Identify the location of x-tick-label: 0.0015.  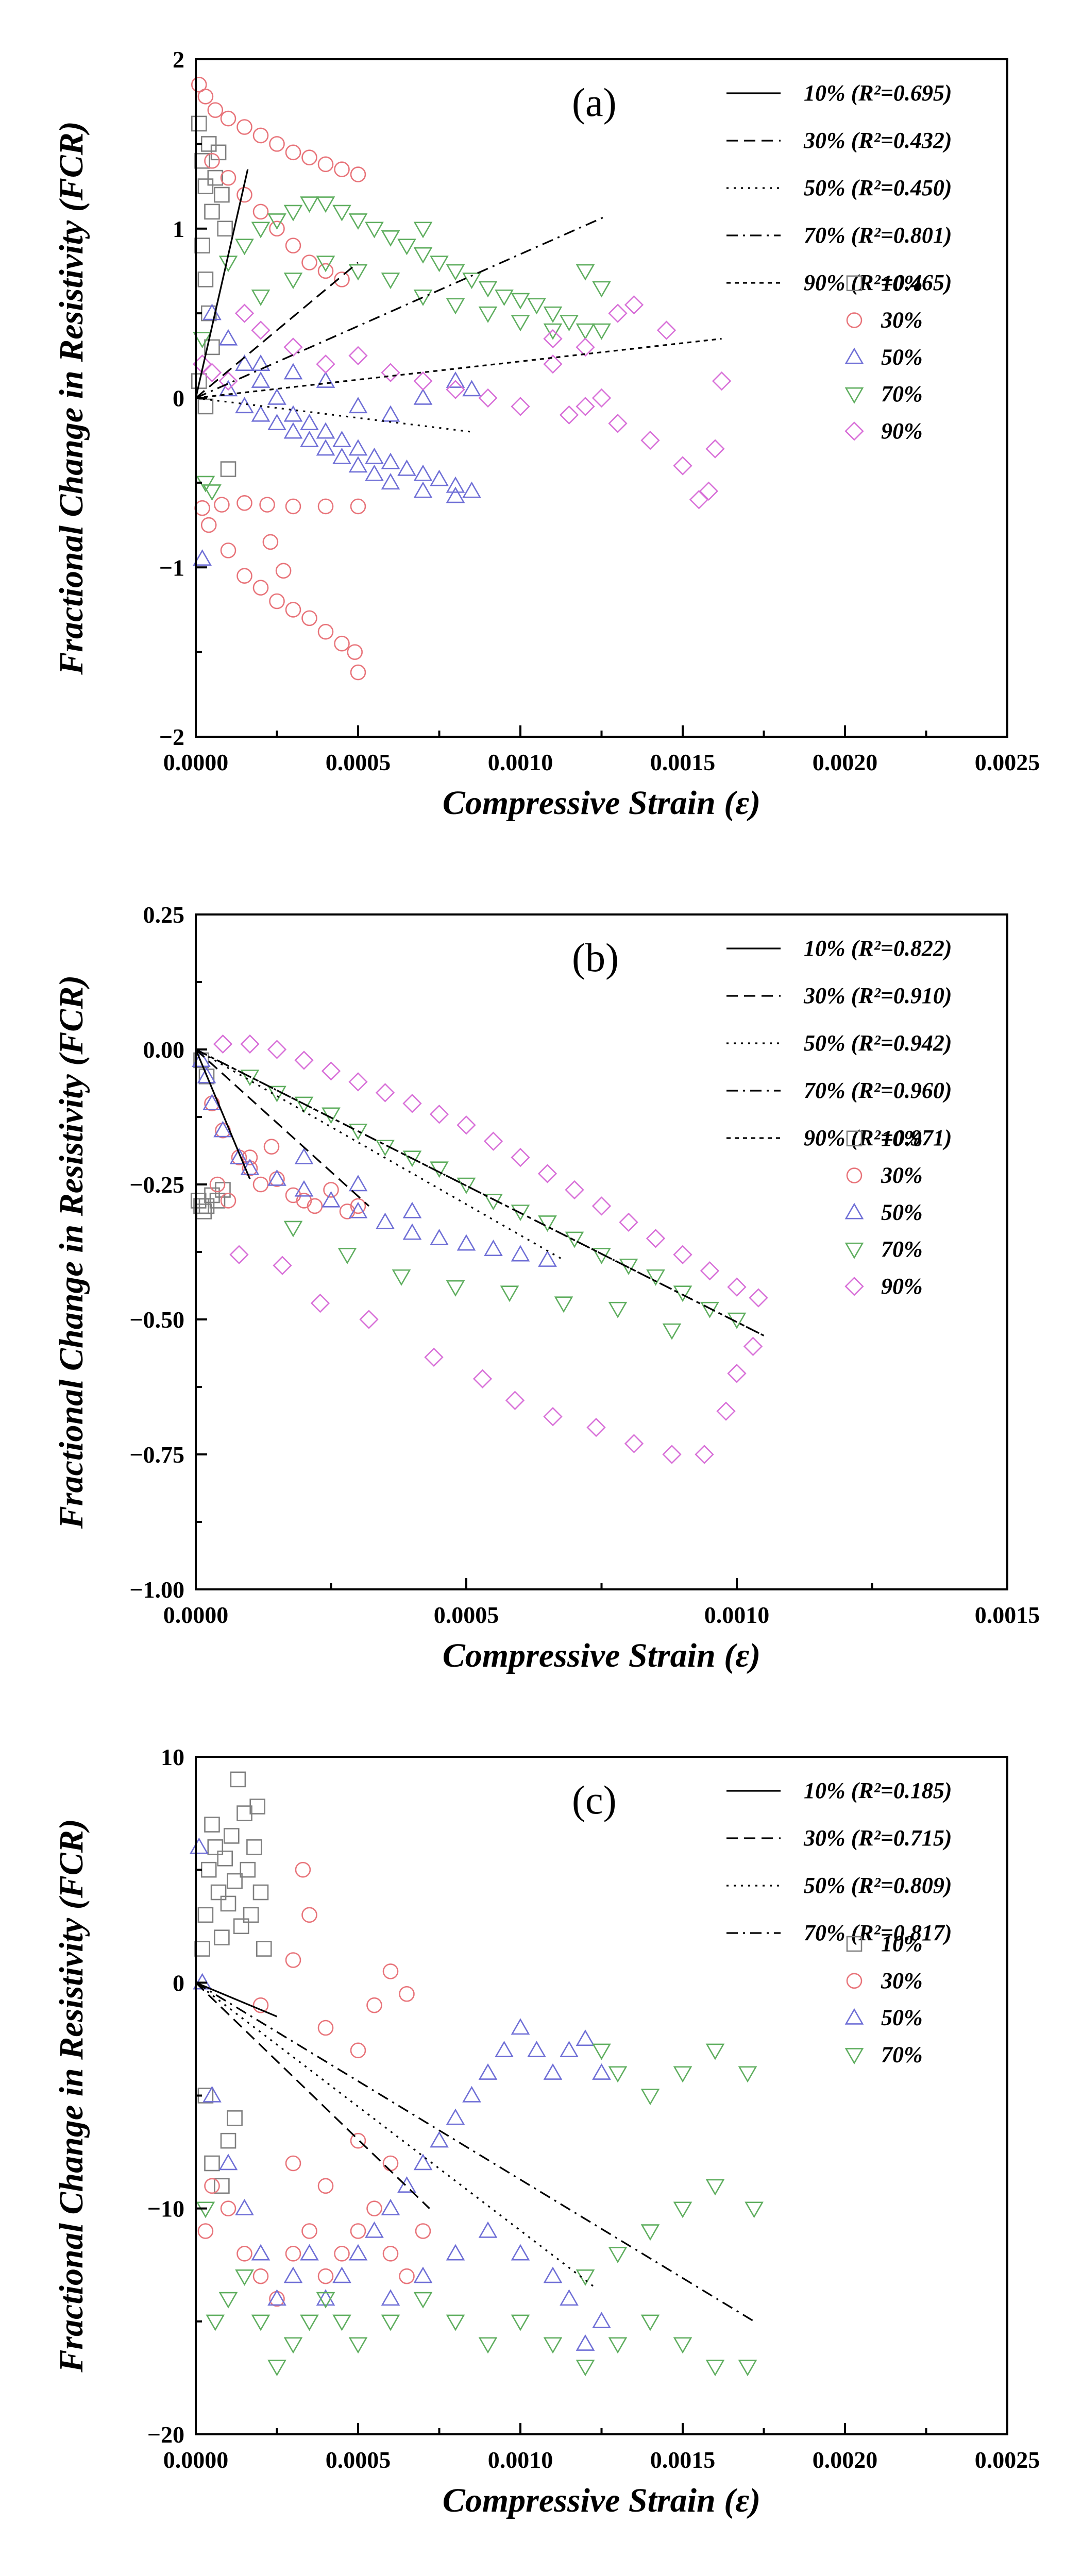
(1008, 1615).